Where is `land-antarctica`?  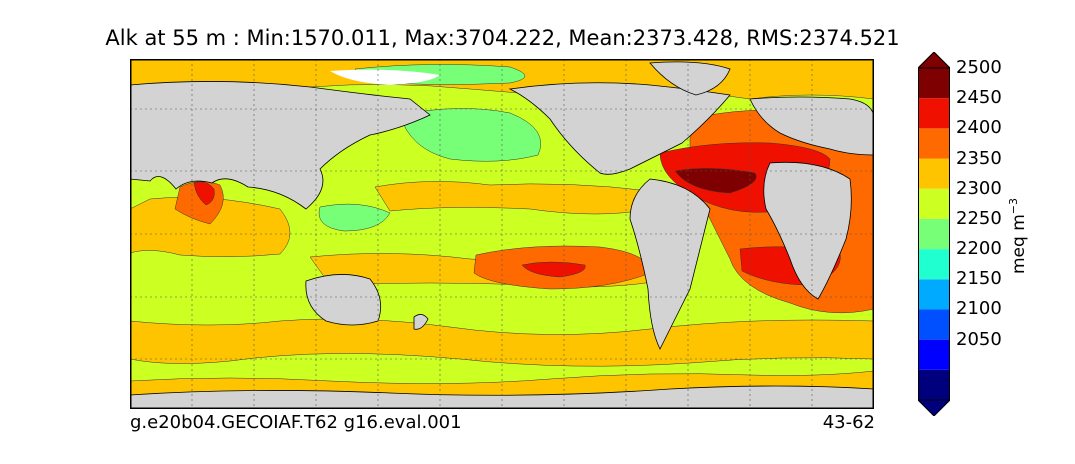 land-antarctica is located at coordinates (502, 397).